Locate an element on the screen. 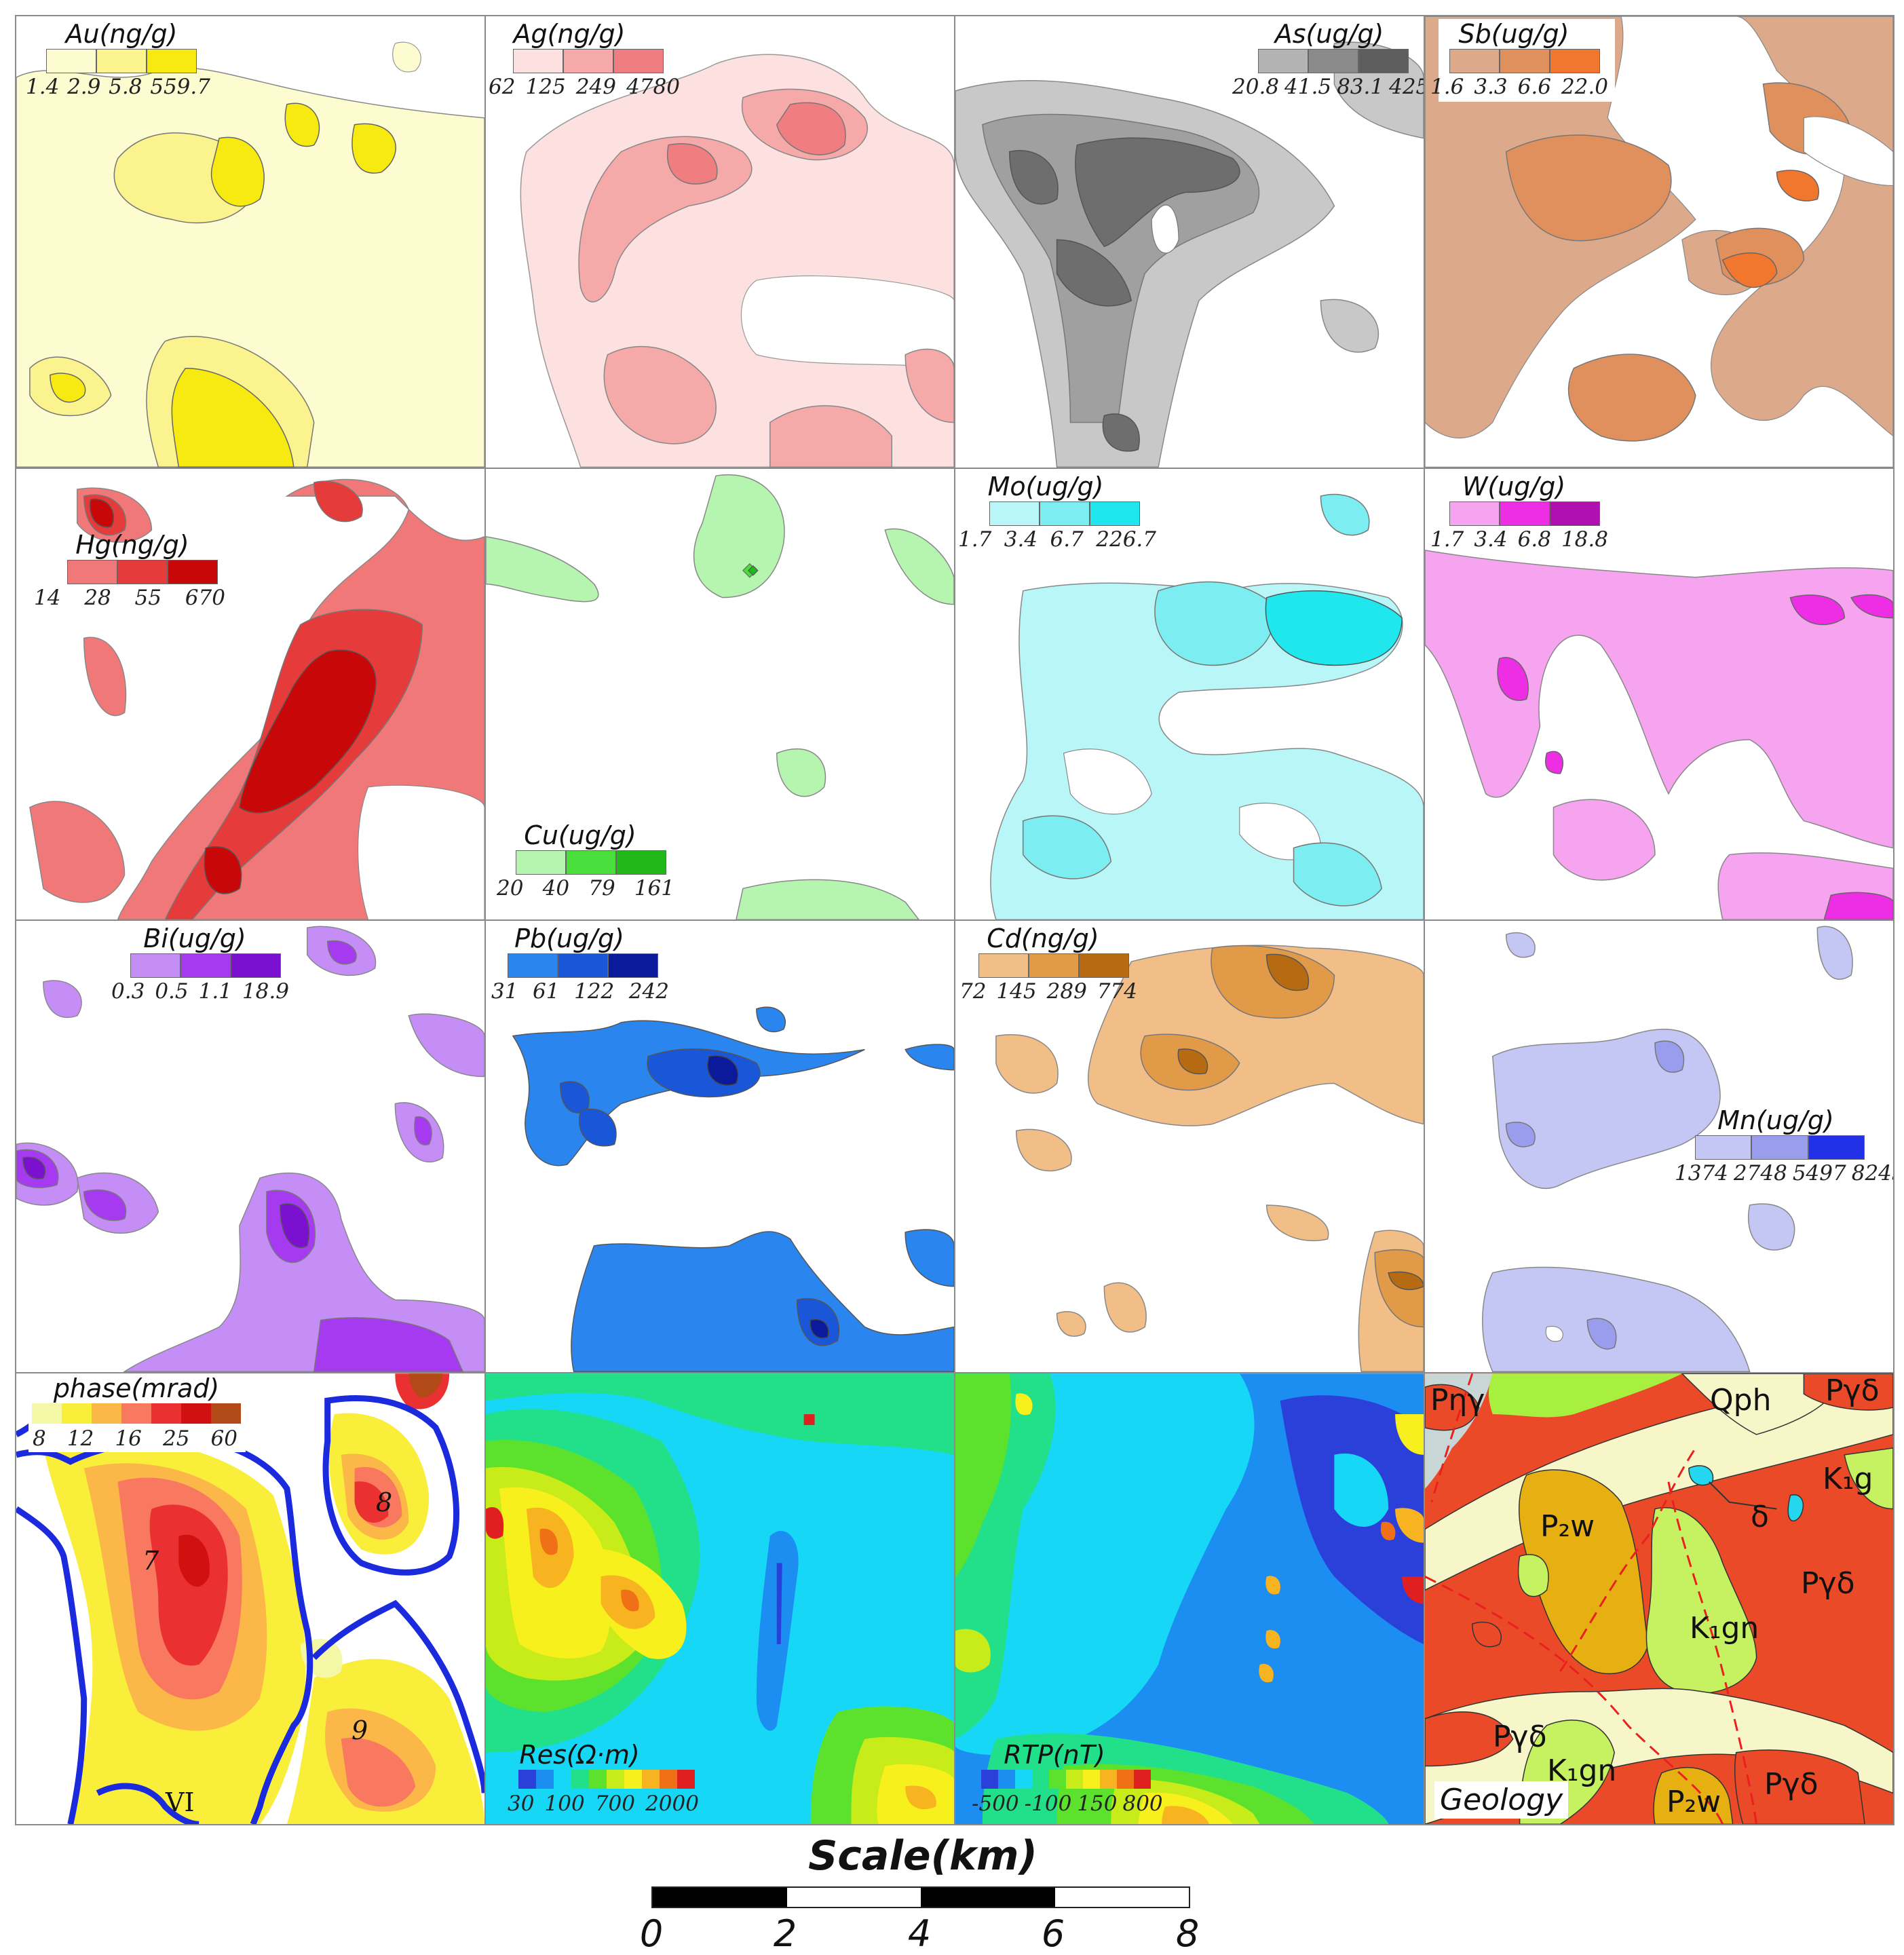 The height and width of the screenshot is (1955, 1904). legend-tick: 18.9 is located at coordinates (265, 991).